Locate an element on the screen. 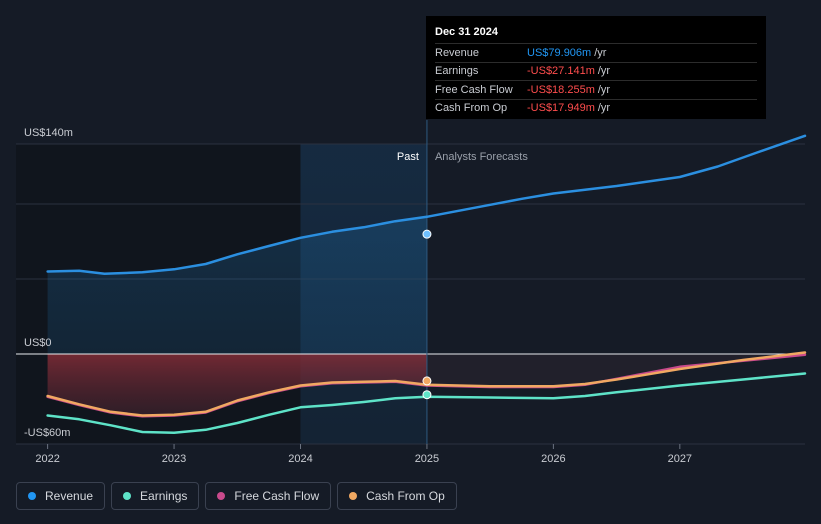 Image resolution: width=821 pixels, height=524 pixels. tooltip-row-earnings: Earnings -US$27.141m /yr is located at coordinates (596, 71).